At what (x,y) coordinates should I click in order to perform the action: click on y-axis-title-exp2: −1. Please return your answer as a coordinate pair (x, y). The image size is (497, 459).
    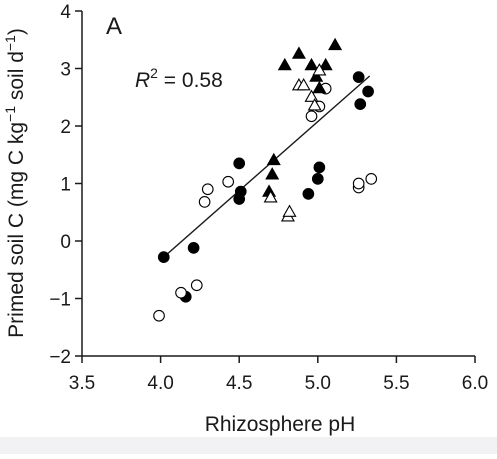
    Looking at the image, I should click on (10, 43).